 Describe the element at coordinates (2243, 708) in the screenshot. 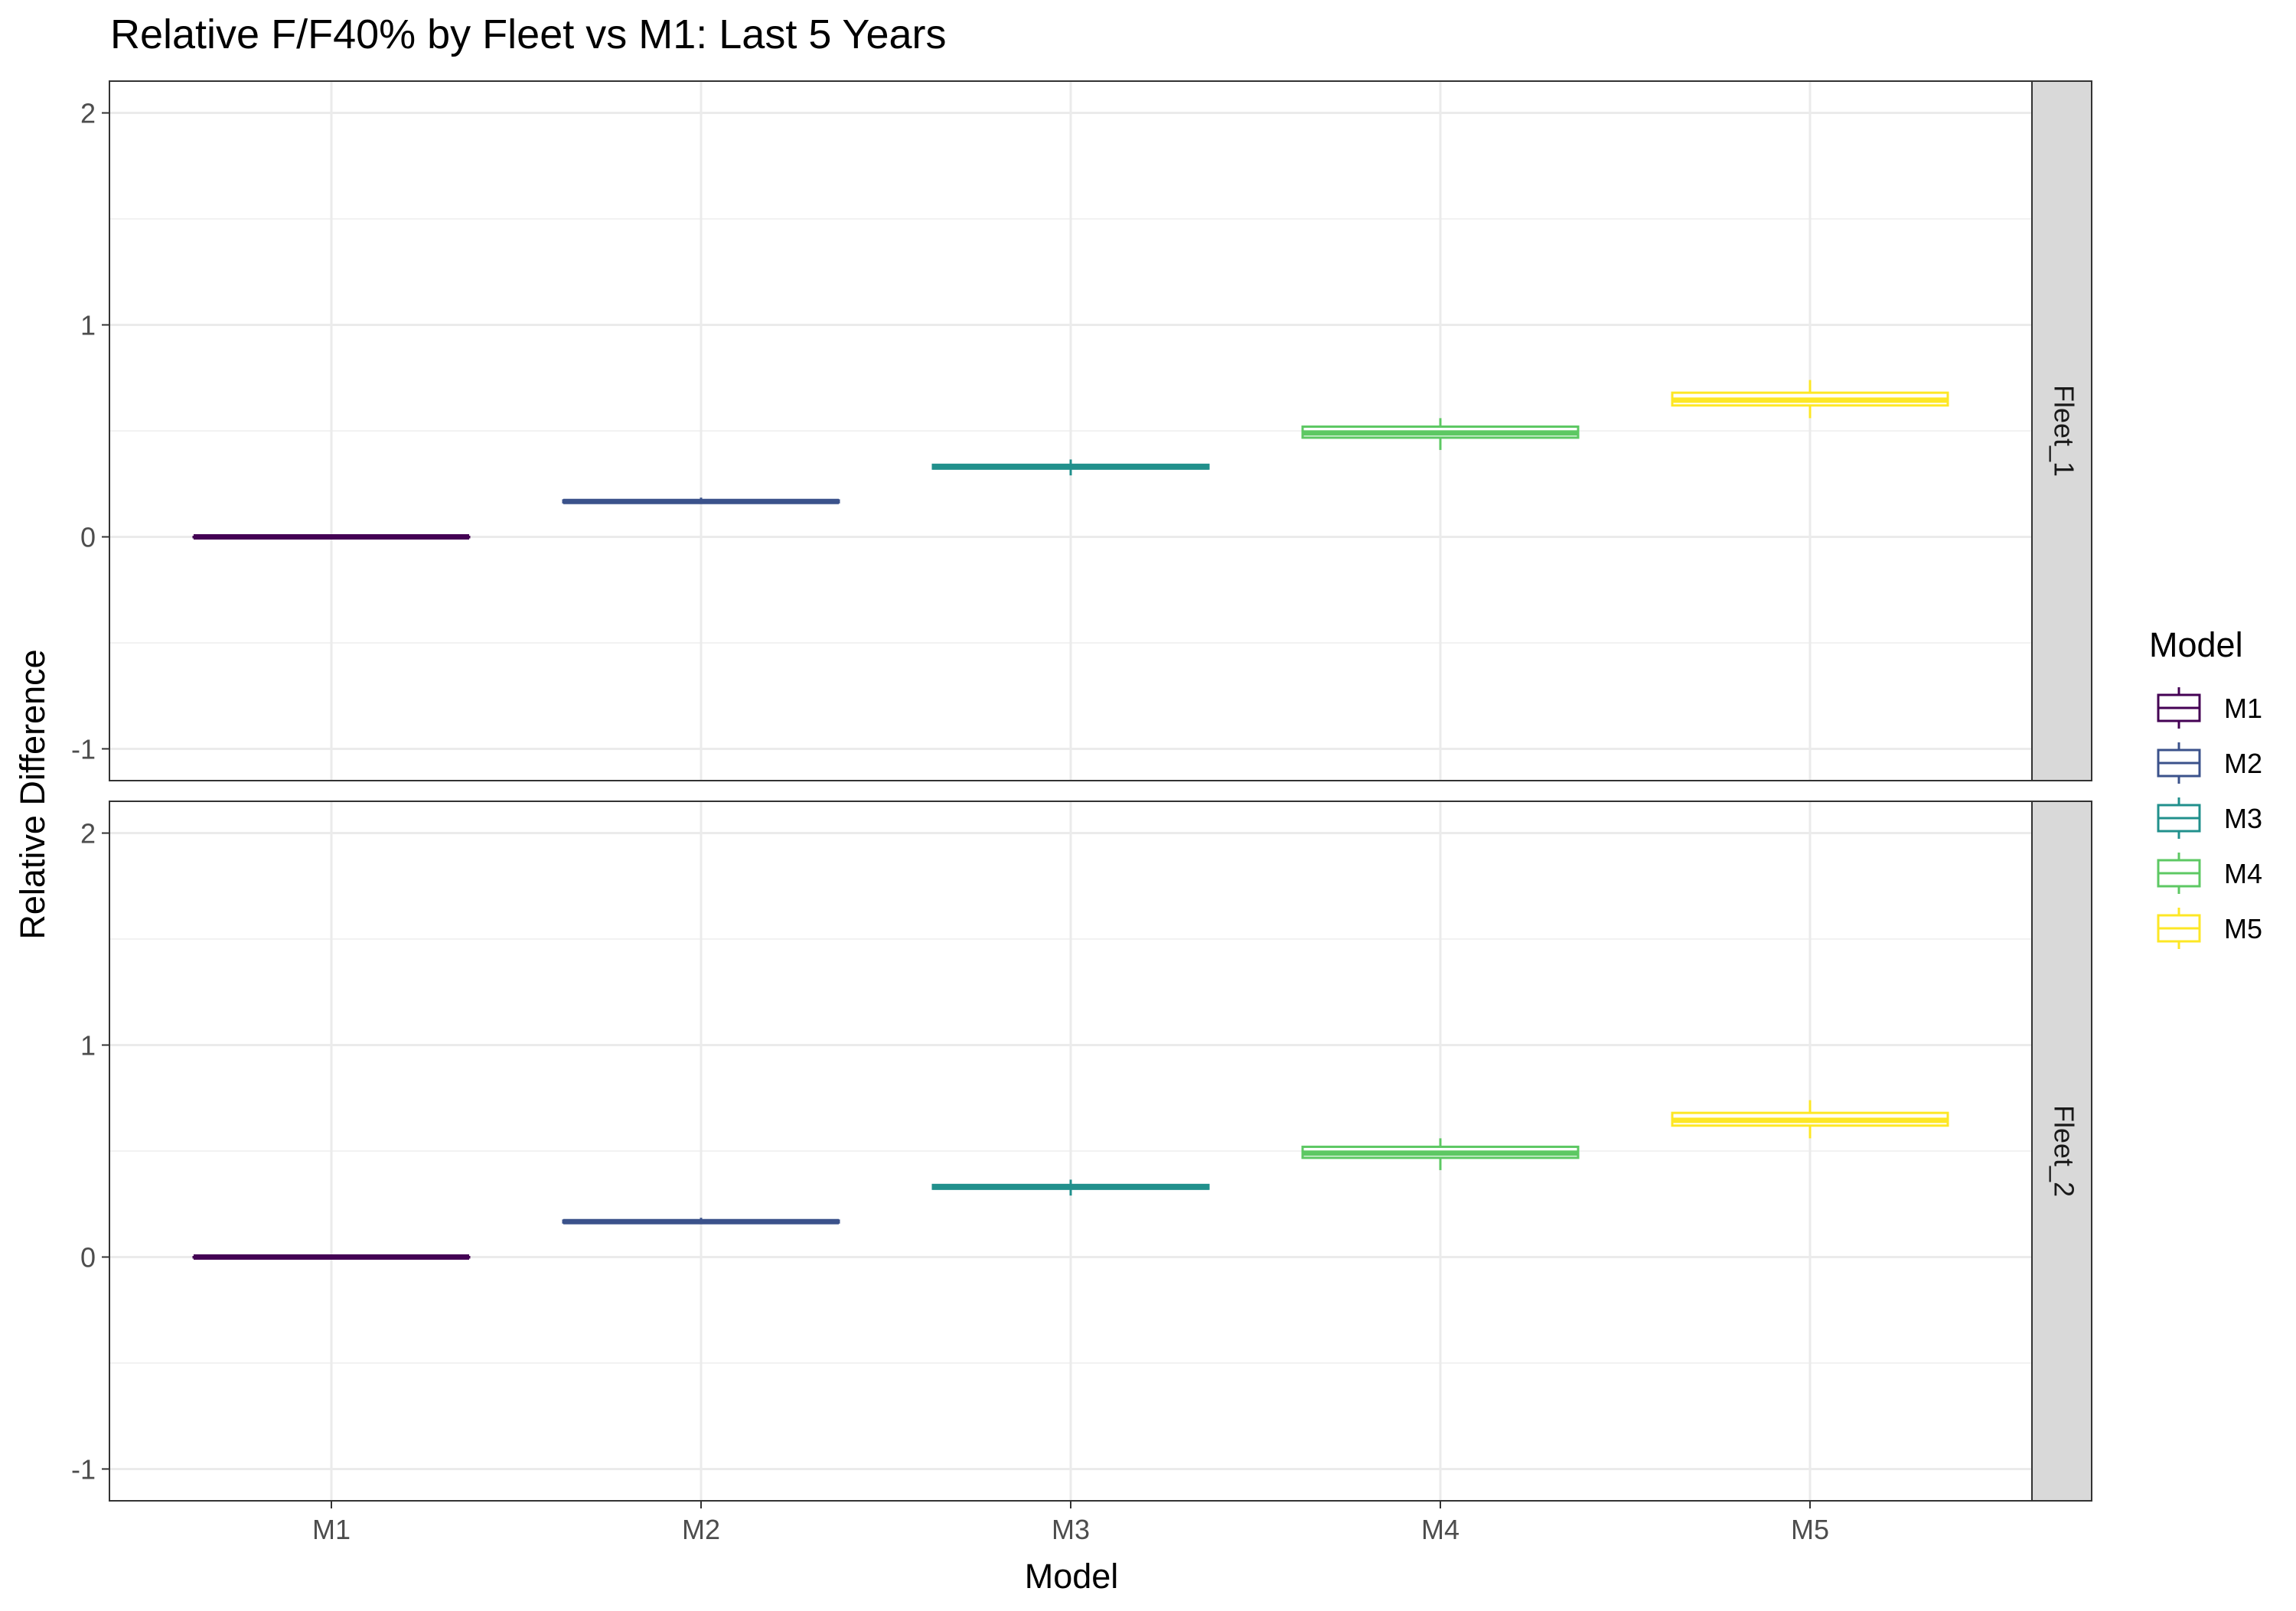

I see `legend-entry-label: M1` at that location.